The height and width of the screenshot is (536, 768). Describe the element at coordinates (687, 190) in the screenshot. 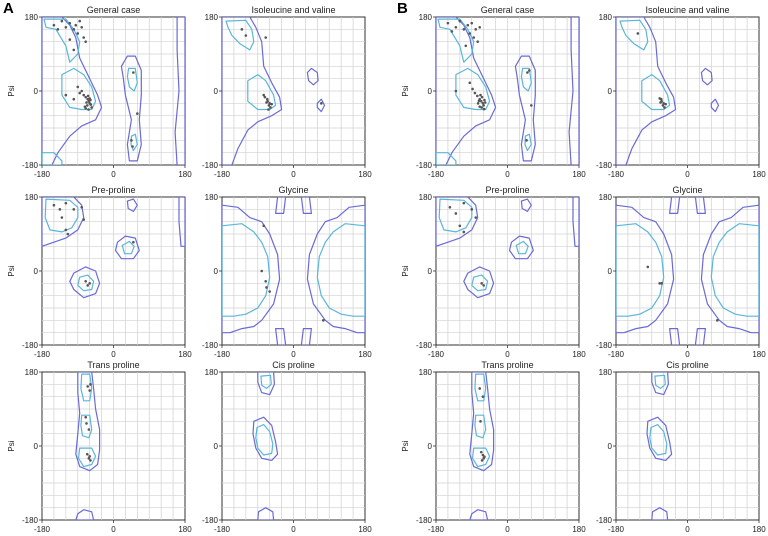

I see `plot-title: Glycine` at that location.